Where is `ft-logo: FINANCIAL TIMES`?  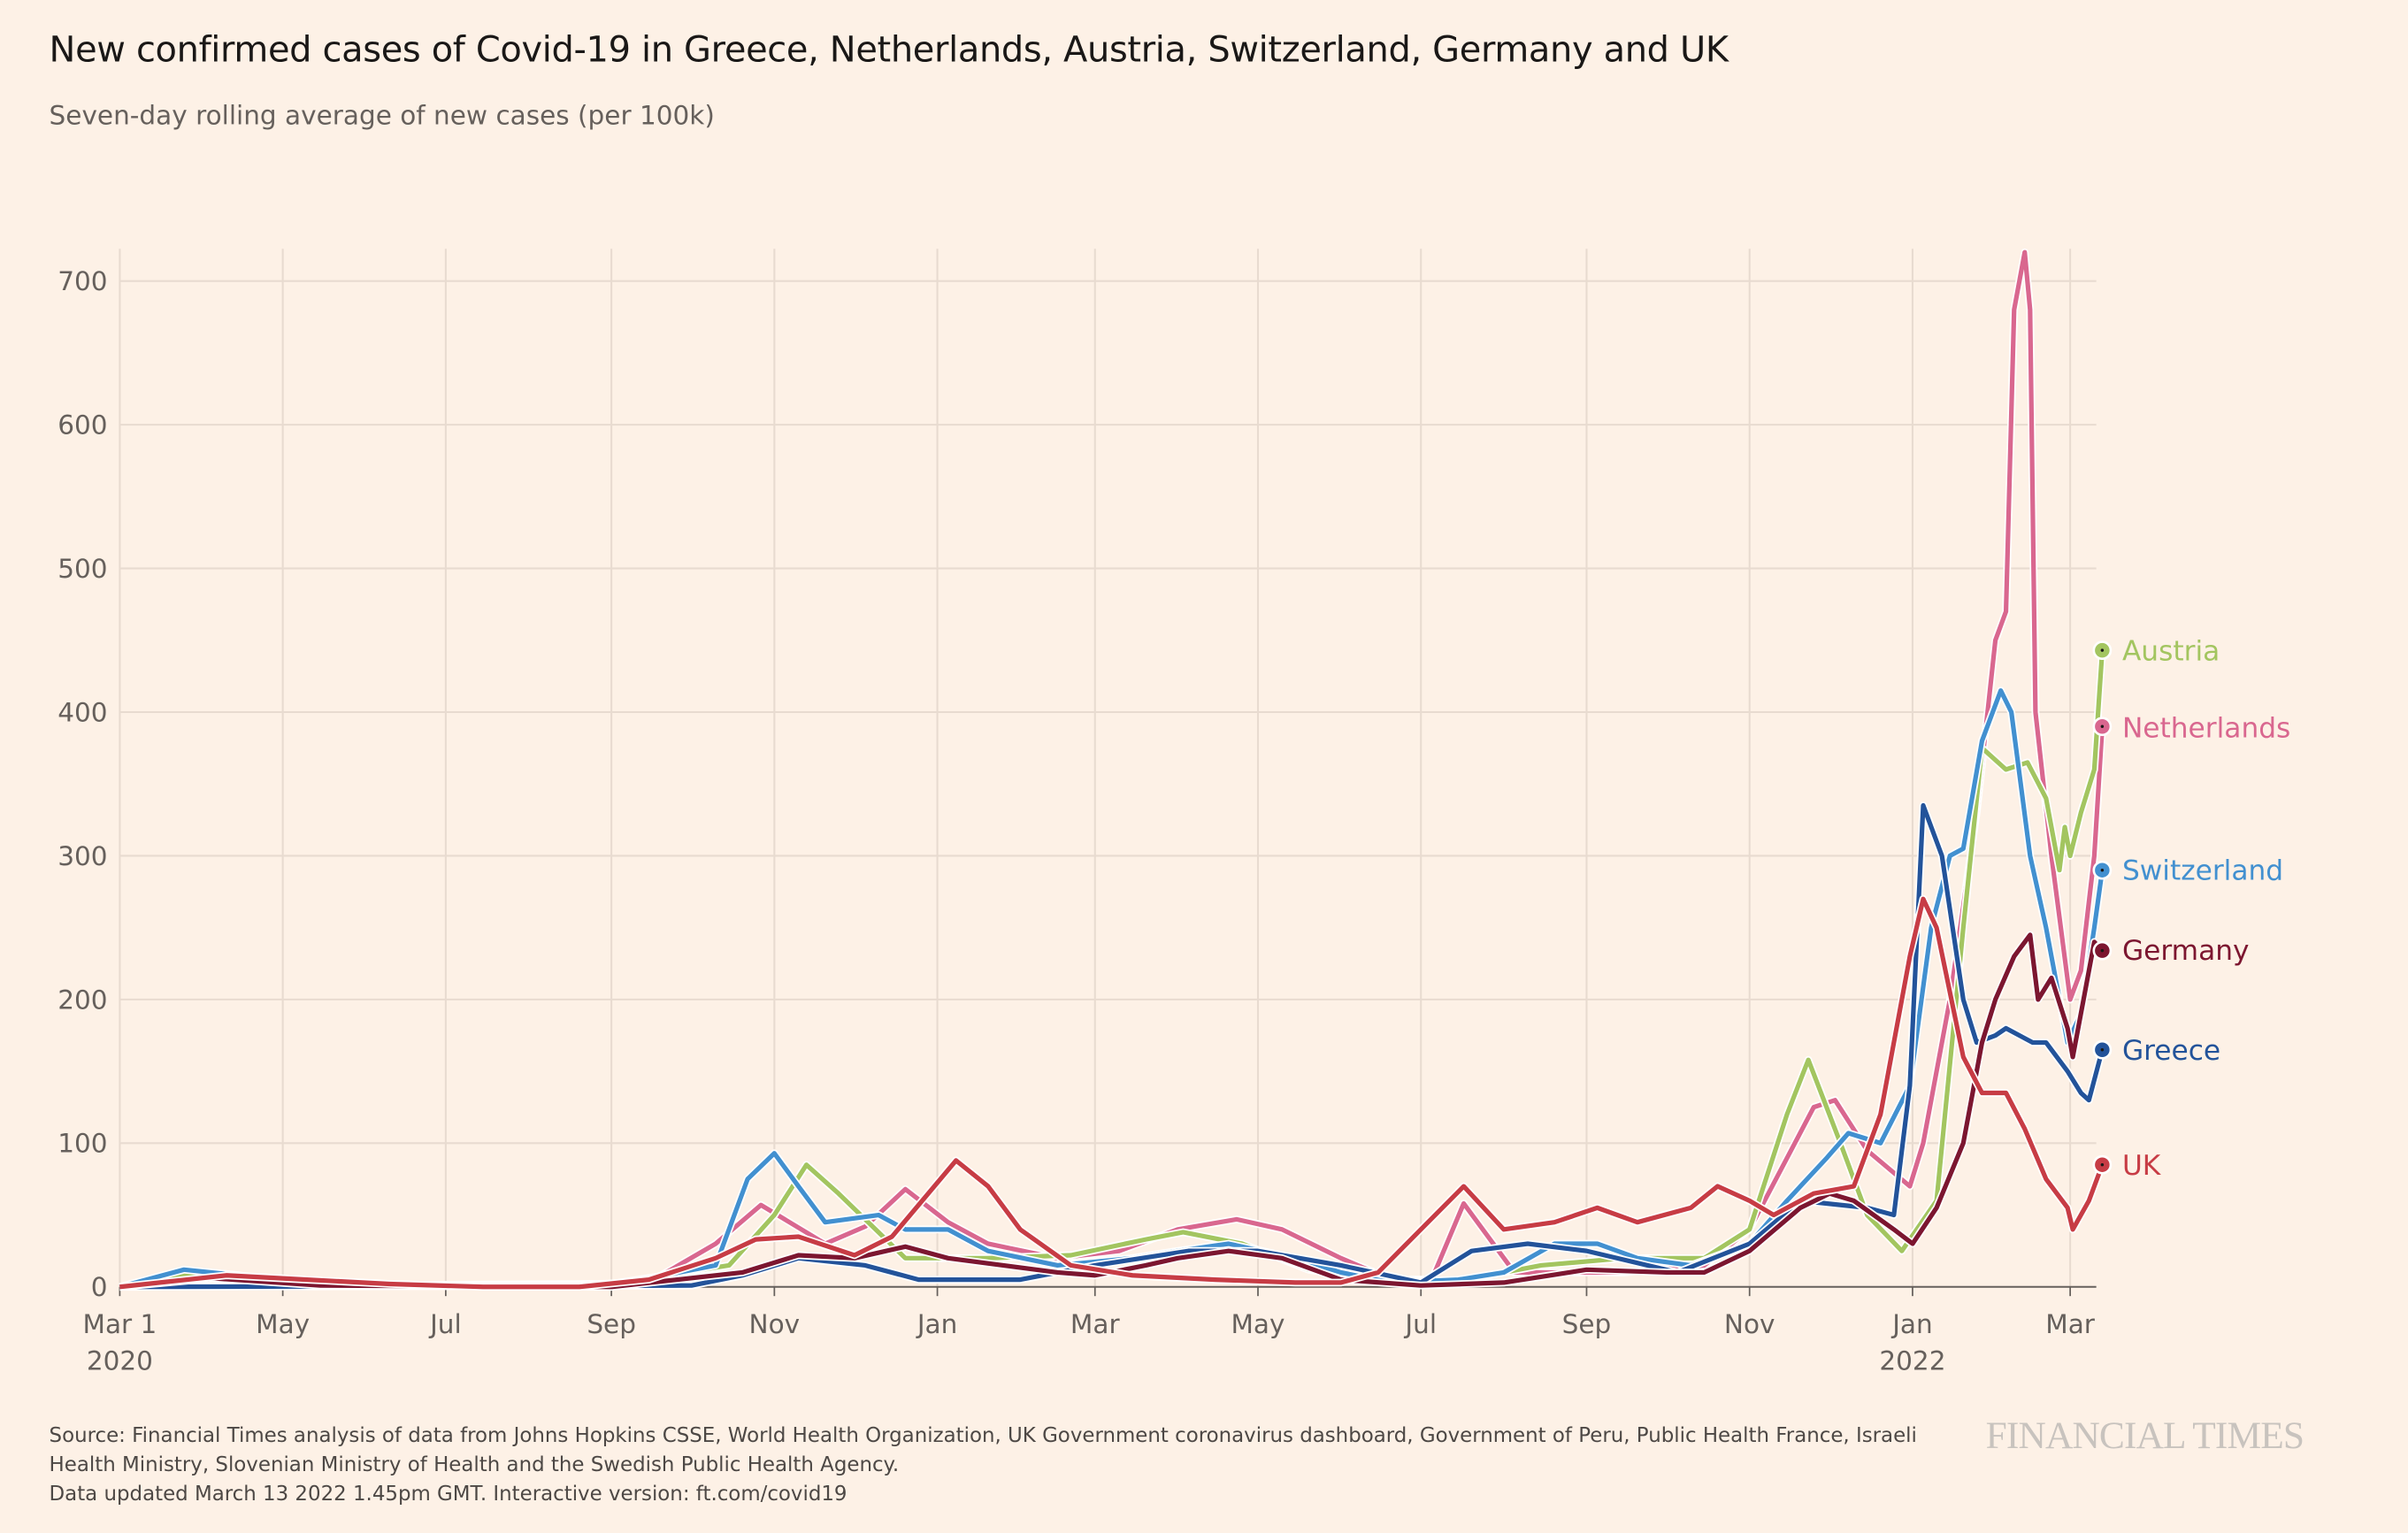 ft-logo: FINANCIAL TIMES is located at coordinates (2144, 1436).